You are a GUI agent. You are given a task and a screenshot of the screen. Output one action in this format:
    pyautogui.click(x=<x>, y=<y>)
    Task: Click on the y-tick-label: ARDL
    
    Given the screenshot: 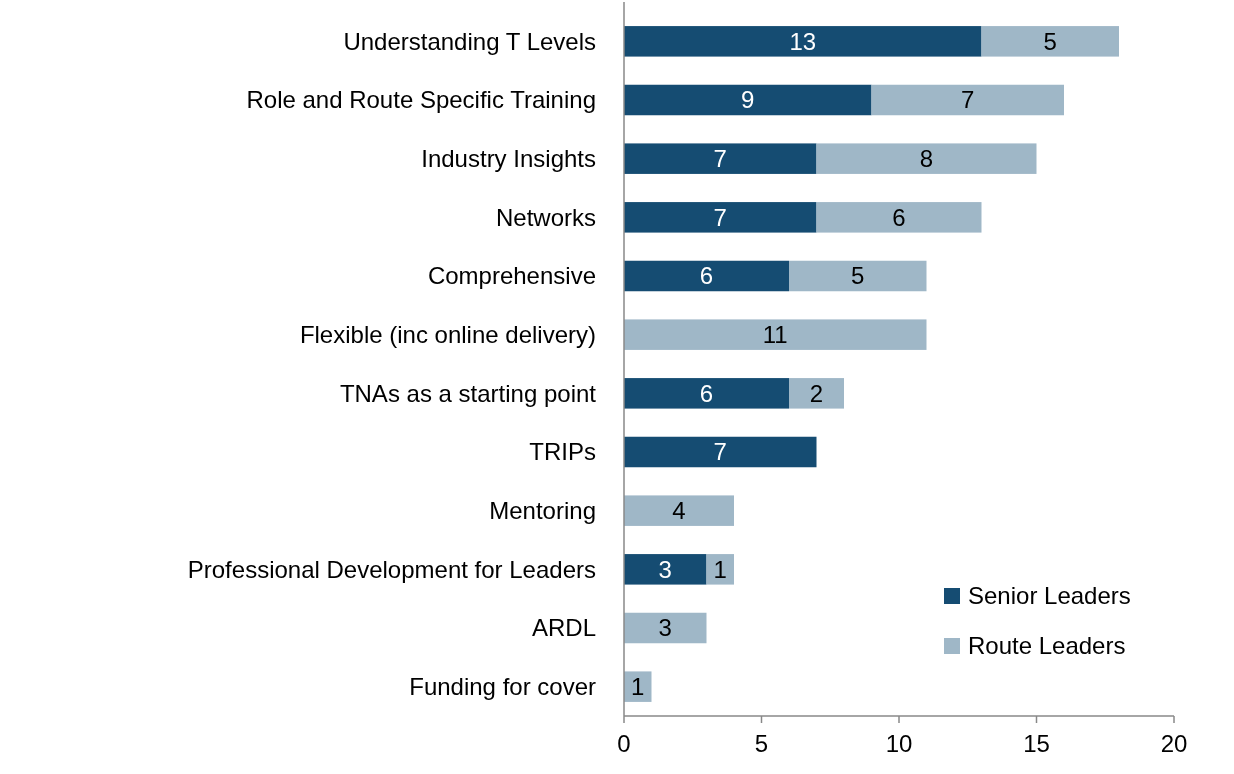 What is the action you would take?
    pyautogui.click(x=563, y=628)
    